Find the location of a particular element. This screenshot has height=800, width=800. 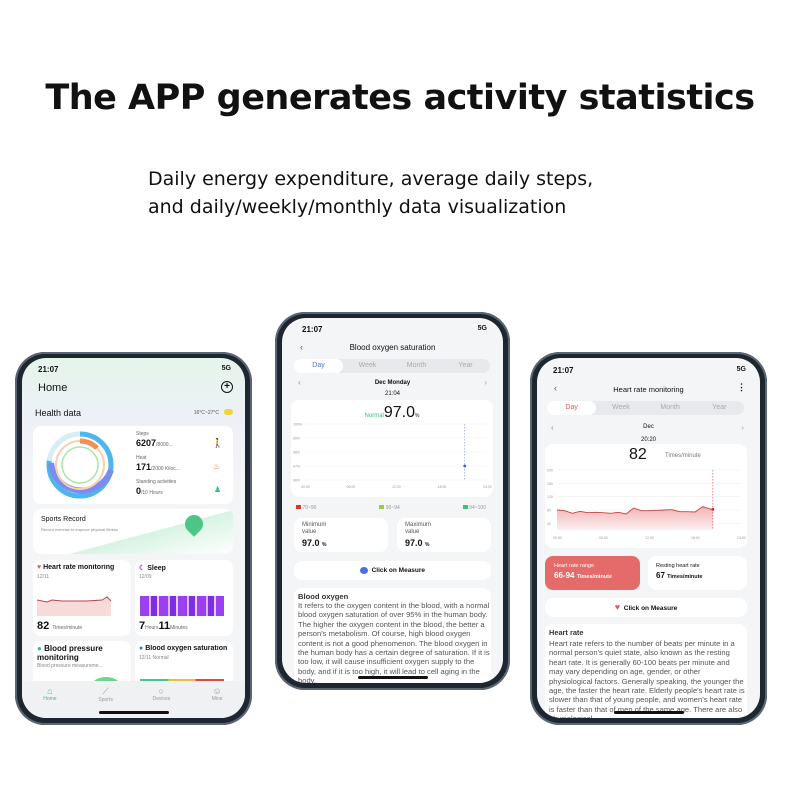

heart-rate-line is located at coordinates (634, 510).